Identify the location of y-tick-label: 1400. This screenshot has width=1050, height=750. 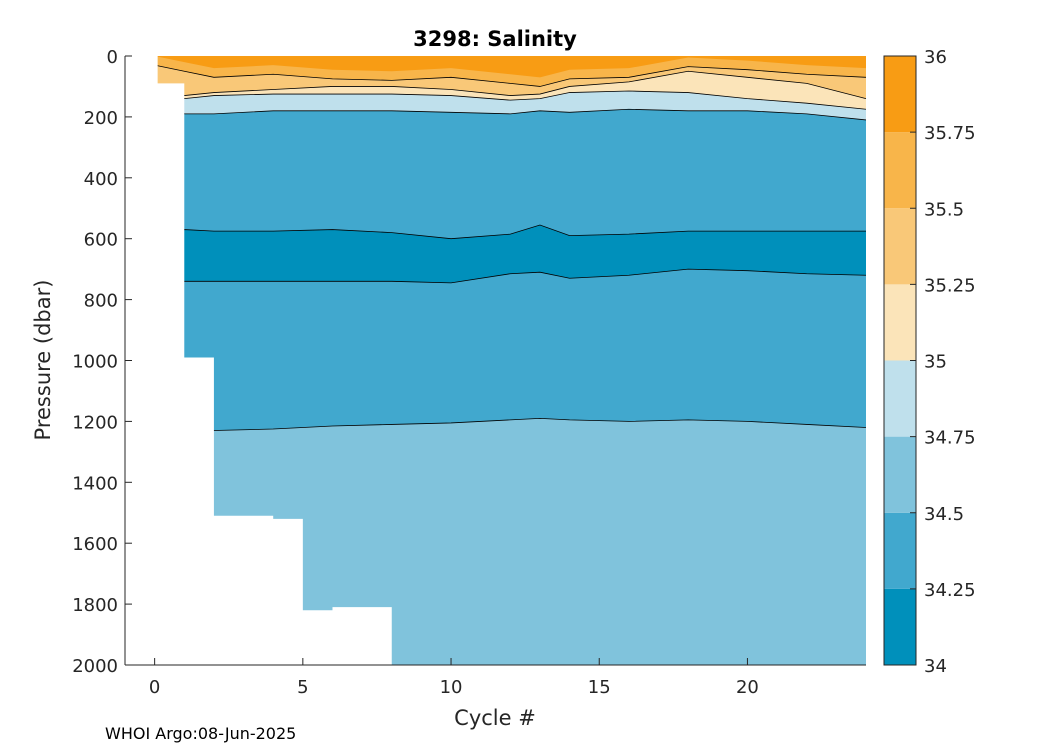
(95, 483).